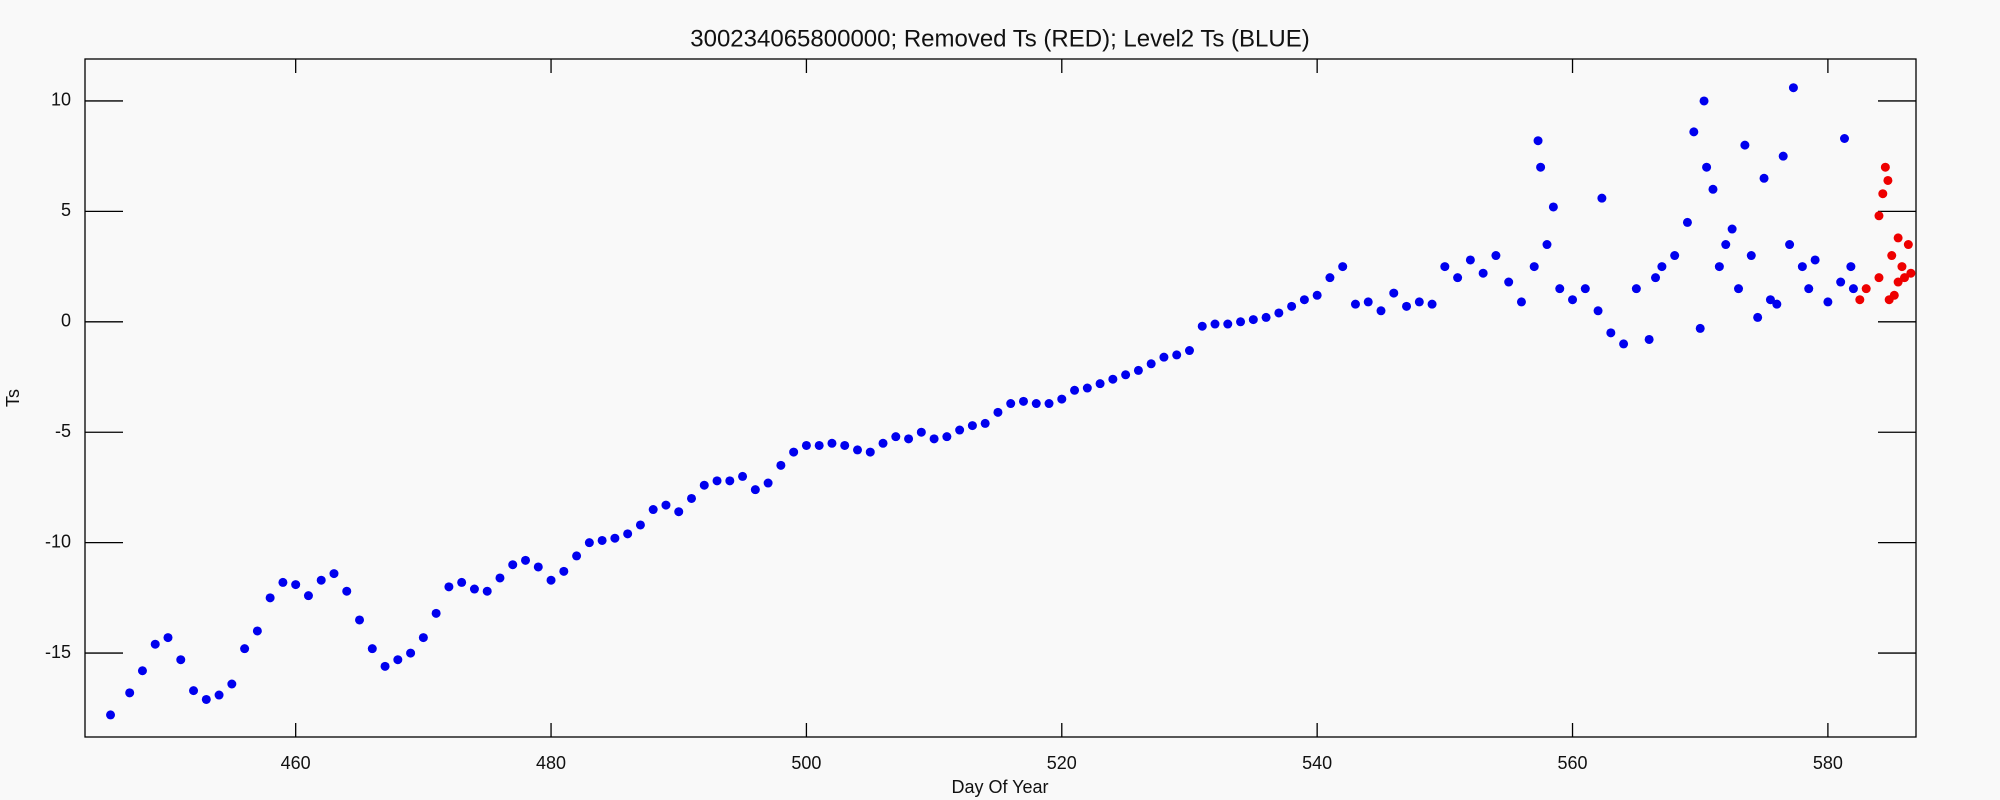 The height and width of the screenshot is (800, 2000). What do you see at coordinates (66, 321) in the screenshot?
I see `y-tick-label: 0` at bounding box center [66, 321].